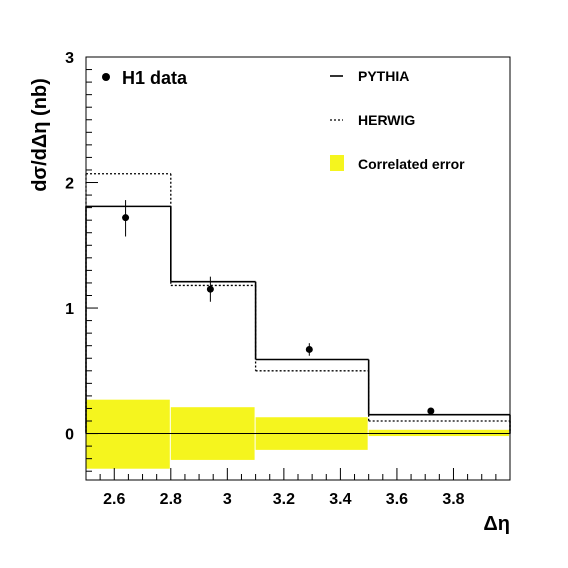  What do you see at coordinates (397, 499) in the screenshot?
I see `x-tick-label: 3.6` at bounding box center [397, 499].